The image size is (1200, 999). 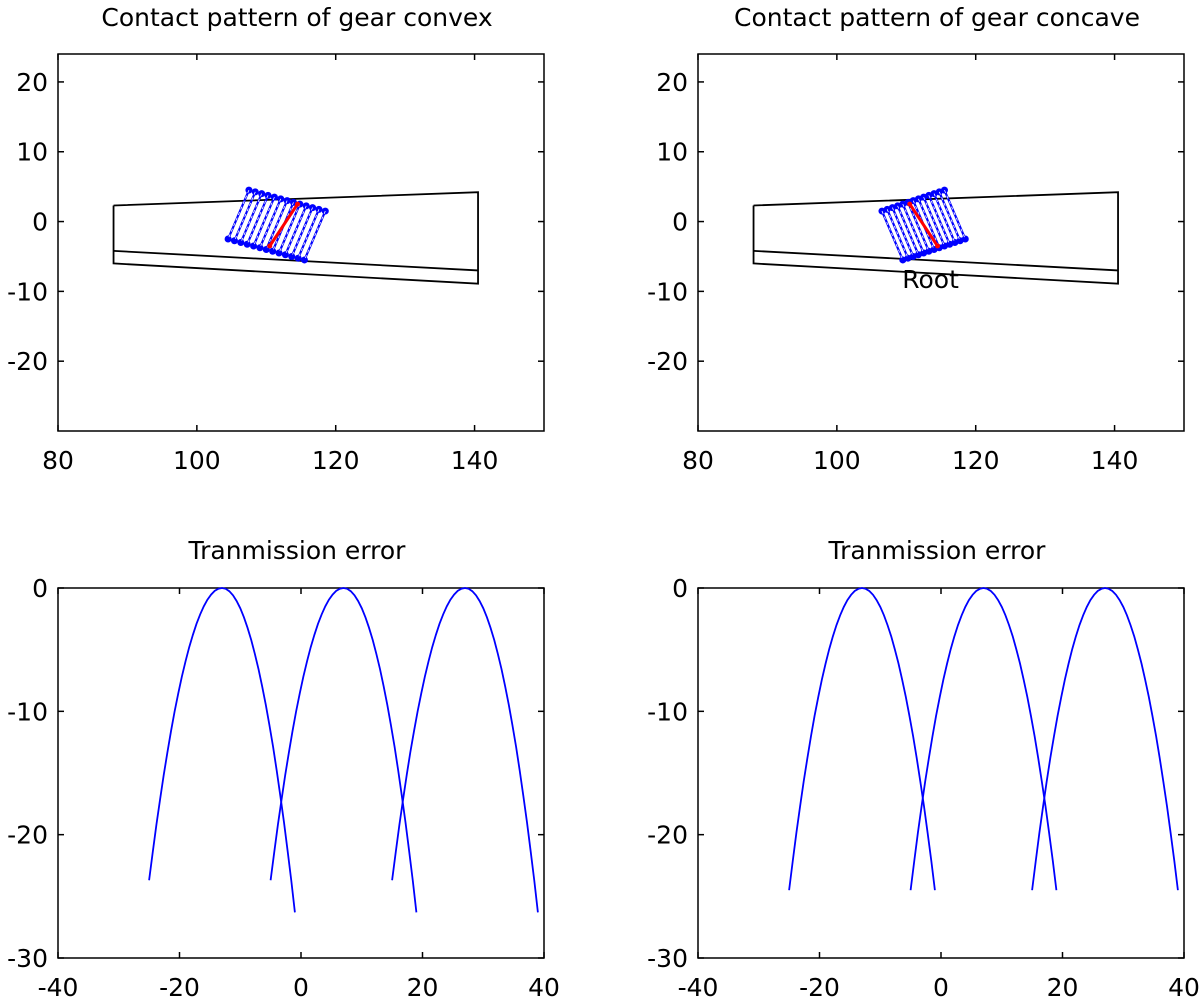 I want to click on x-tick-label: 40, so click(x=544, y=986).